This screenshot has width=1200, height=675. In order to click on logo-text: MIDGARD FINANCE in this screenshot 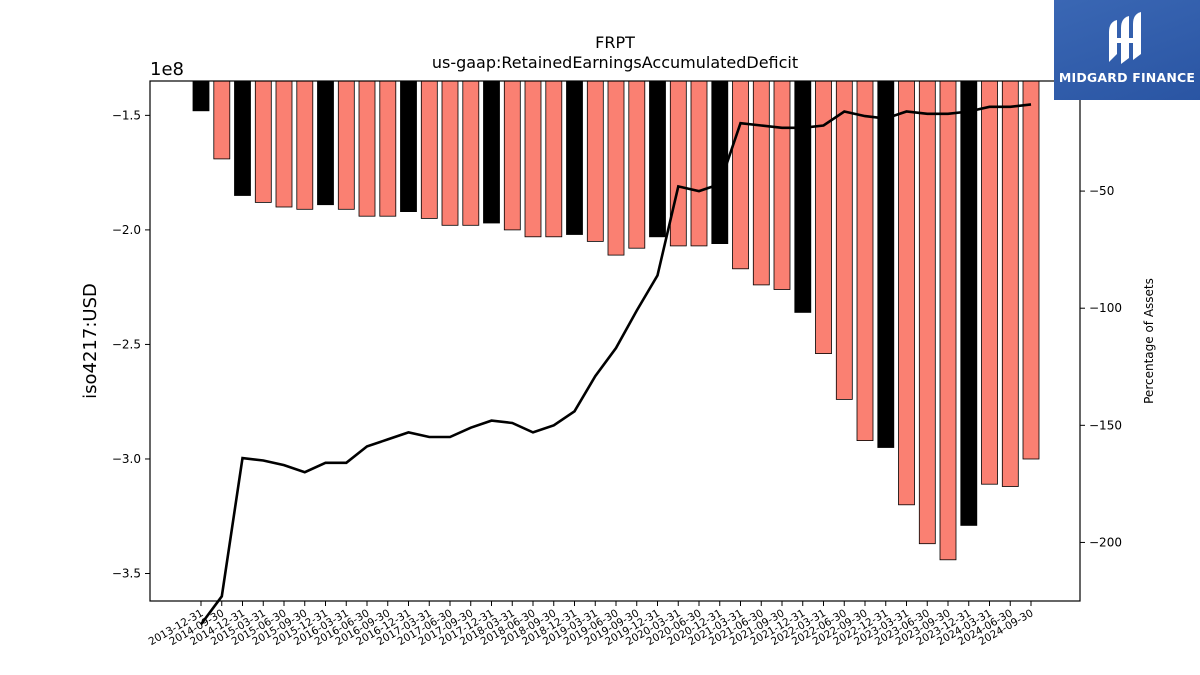, I will do `click(1127, 77)`.